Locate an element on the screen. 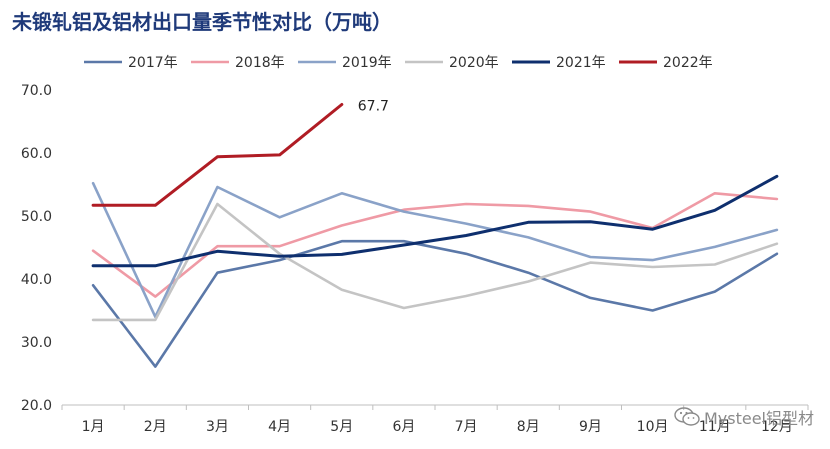 This screenshot has width=830, height=449. x-tick-label: 12月 is located at coordinates (777, 427).